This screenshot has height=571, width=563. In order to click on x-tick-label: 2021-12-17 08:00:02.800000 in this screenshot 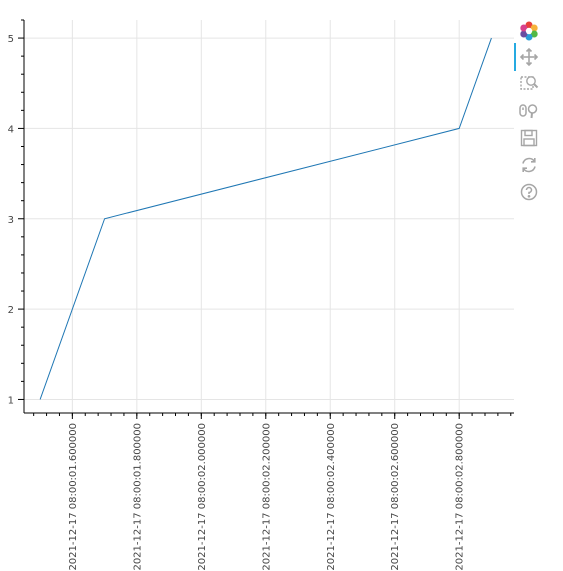, I will do `click(460, 497)`.